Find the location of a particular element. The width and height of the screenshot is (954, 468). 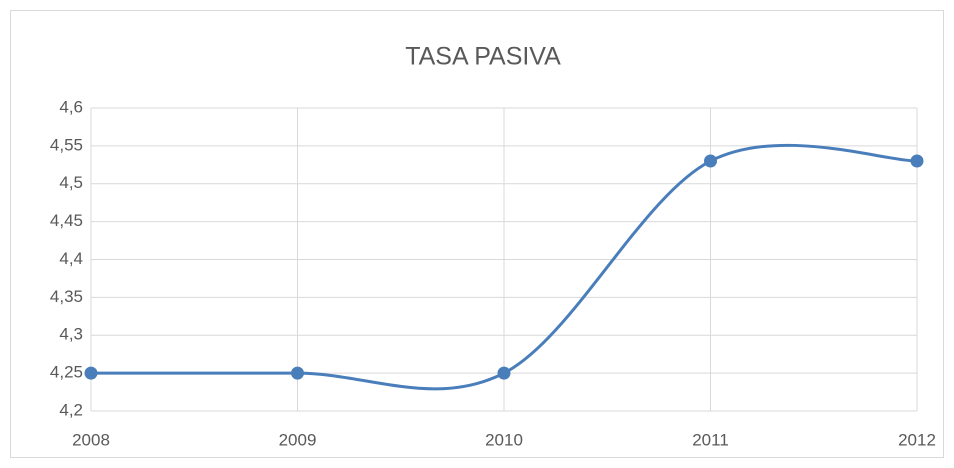

y-tick-label: 4,55 is located at coordinates (66, 144).